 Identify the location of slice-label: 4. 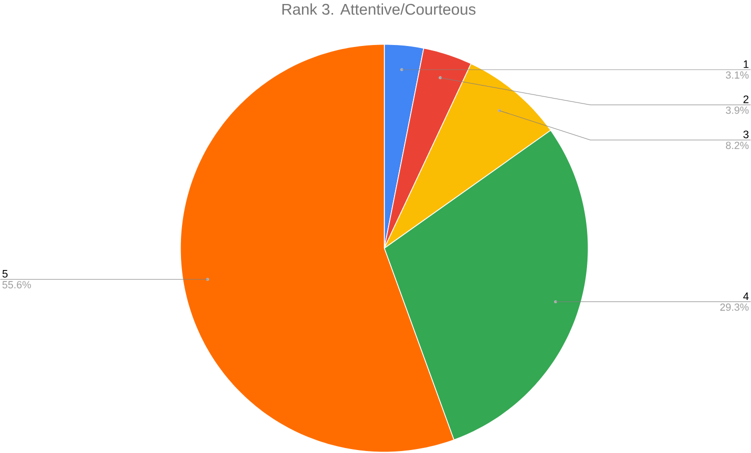
(746, 296).